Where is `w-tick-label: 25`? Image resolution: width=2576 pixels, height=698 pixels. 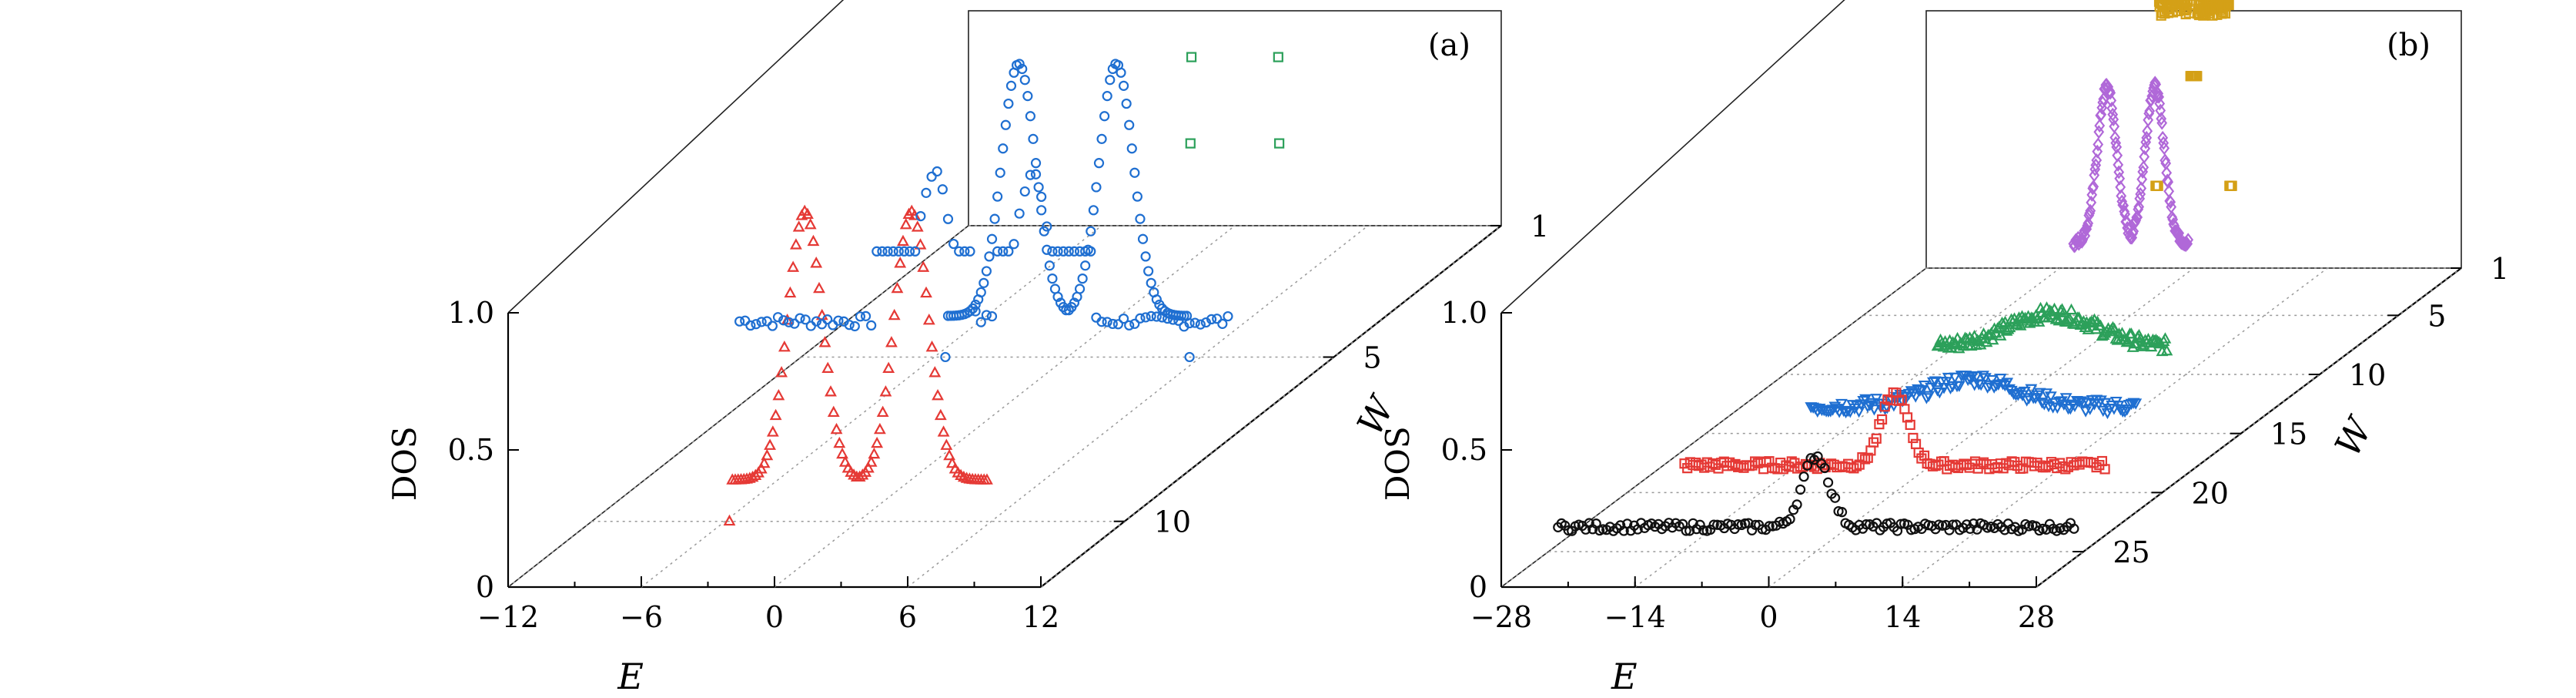 w-tick-label: 25 is located at coordinates (2131, 552).